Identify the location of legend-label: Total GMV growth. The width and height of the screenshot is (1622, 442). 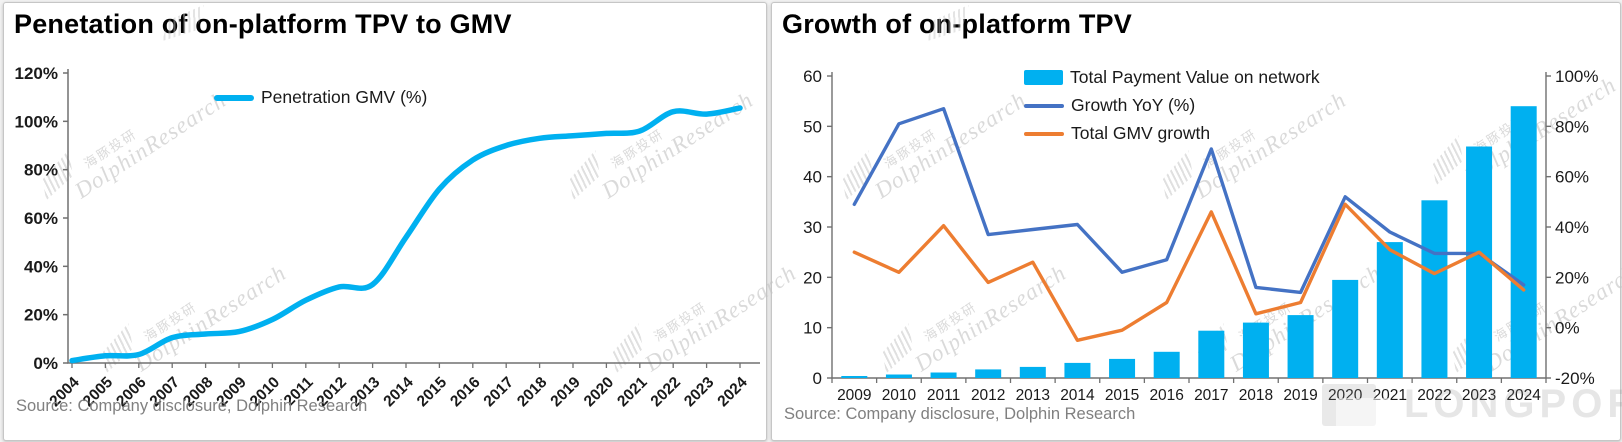
(1141, 133).